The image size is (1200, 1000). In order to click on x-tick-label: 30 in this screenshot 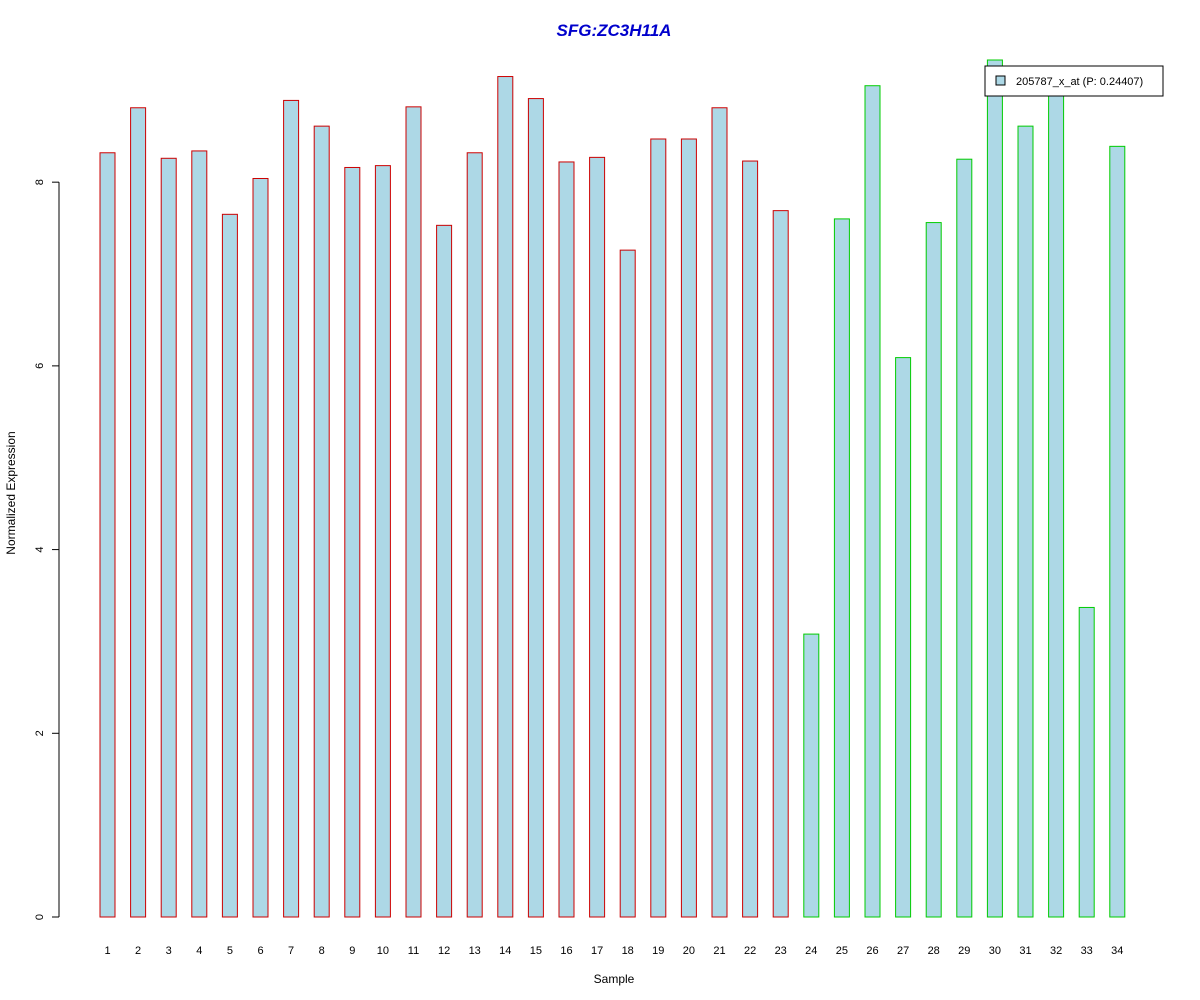, I will do `click(995, 951)`.